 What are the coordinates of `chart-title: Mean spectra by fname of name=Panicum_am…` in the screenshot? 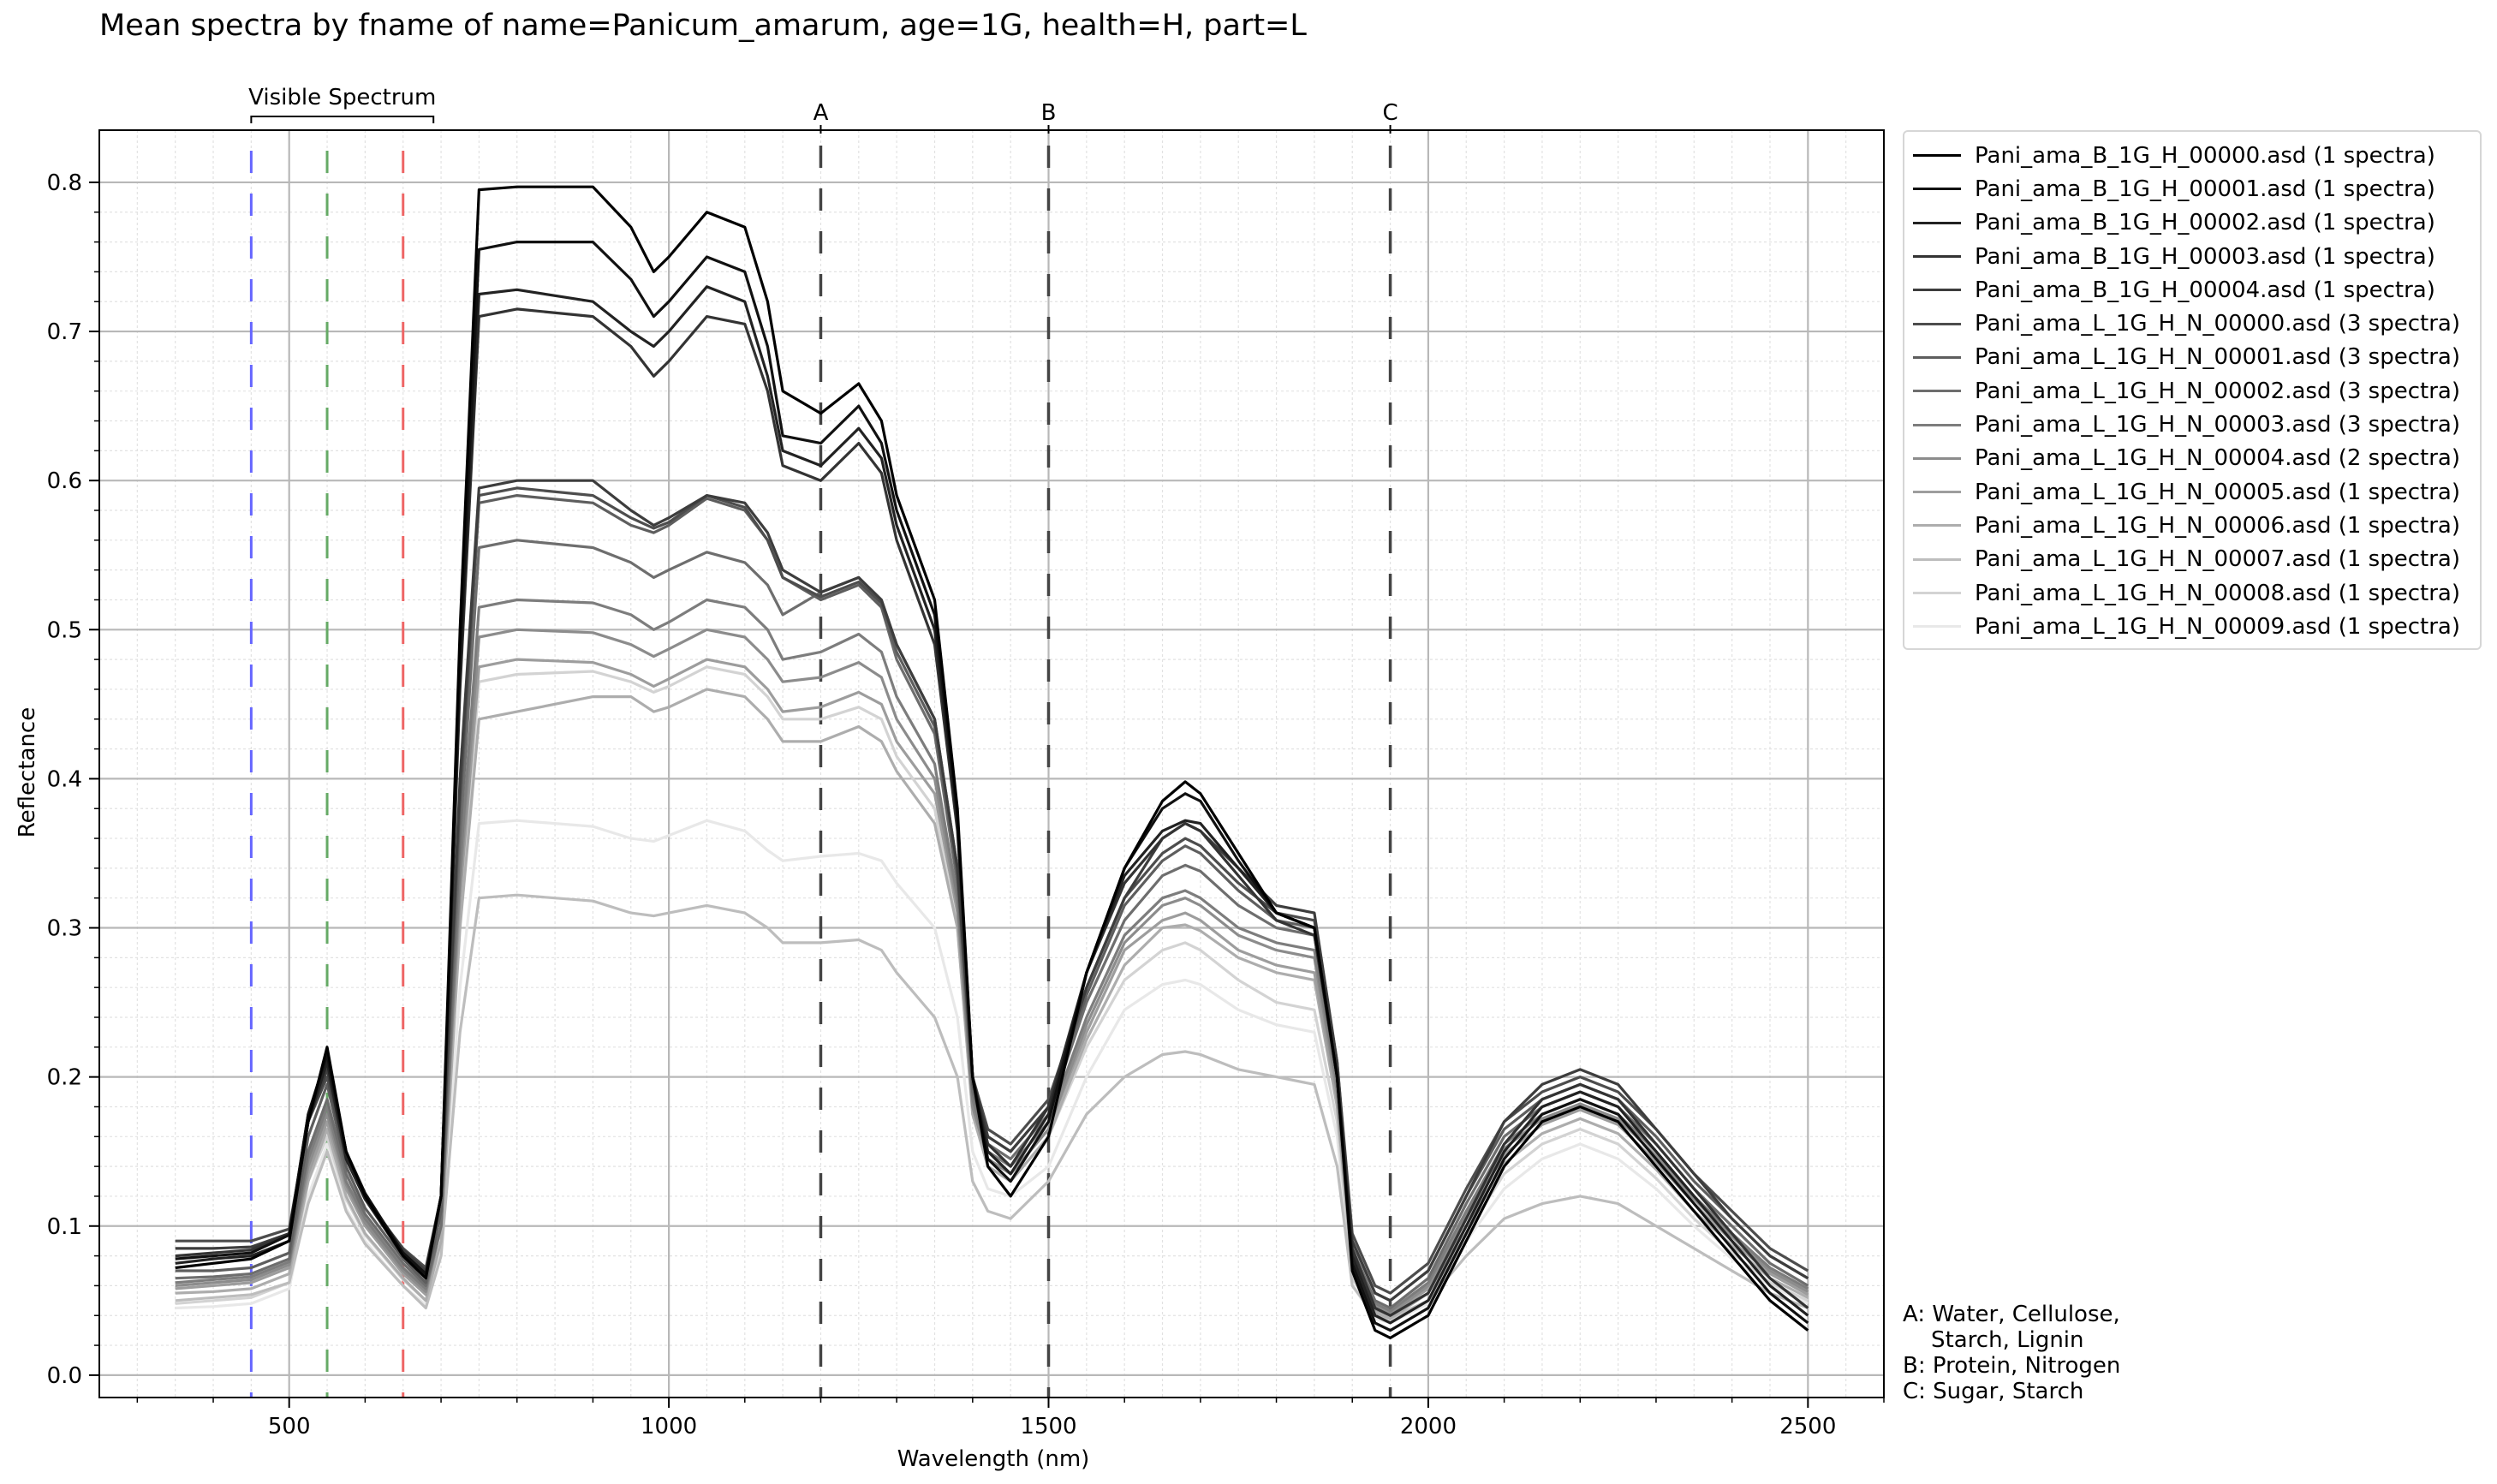 It's located at (703, 26).